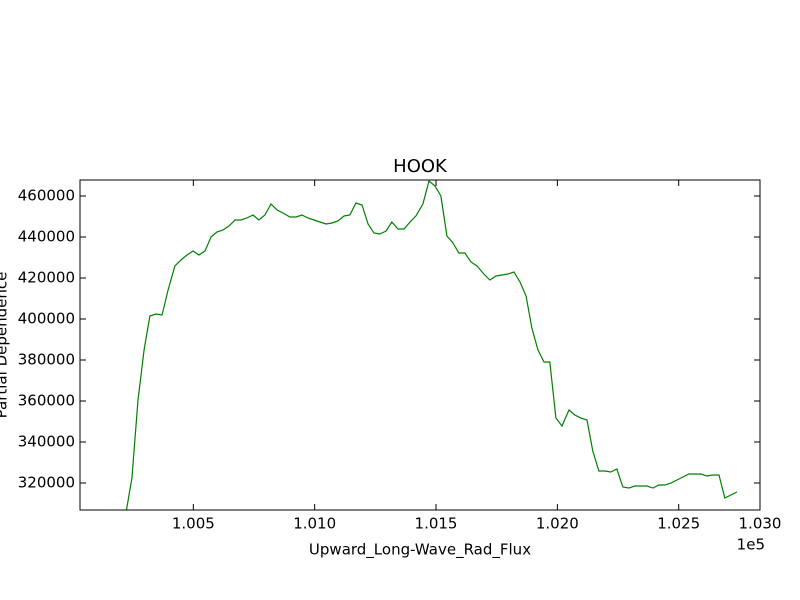  What do you see at coordinates (314, 524) in the screenshot?
I see `x-tick-label: 1.010` at bounding box center [314, 524].